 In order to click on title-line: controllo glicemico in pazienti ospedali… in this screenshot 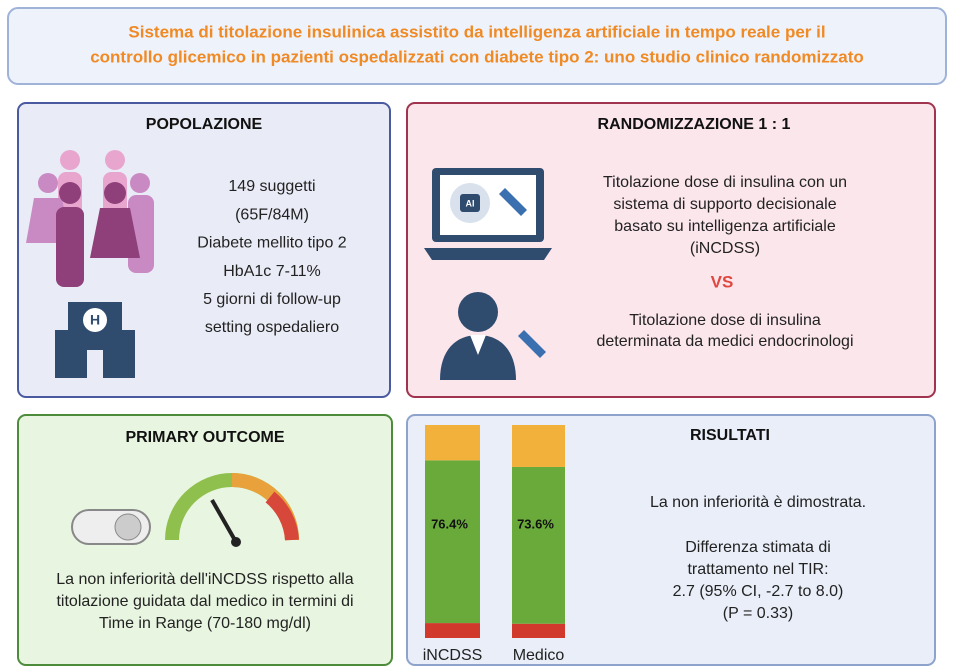, I will do `click(477, 56)`.